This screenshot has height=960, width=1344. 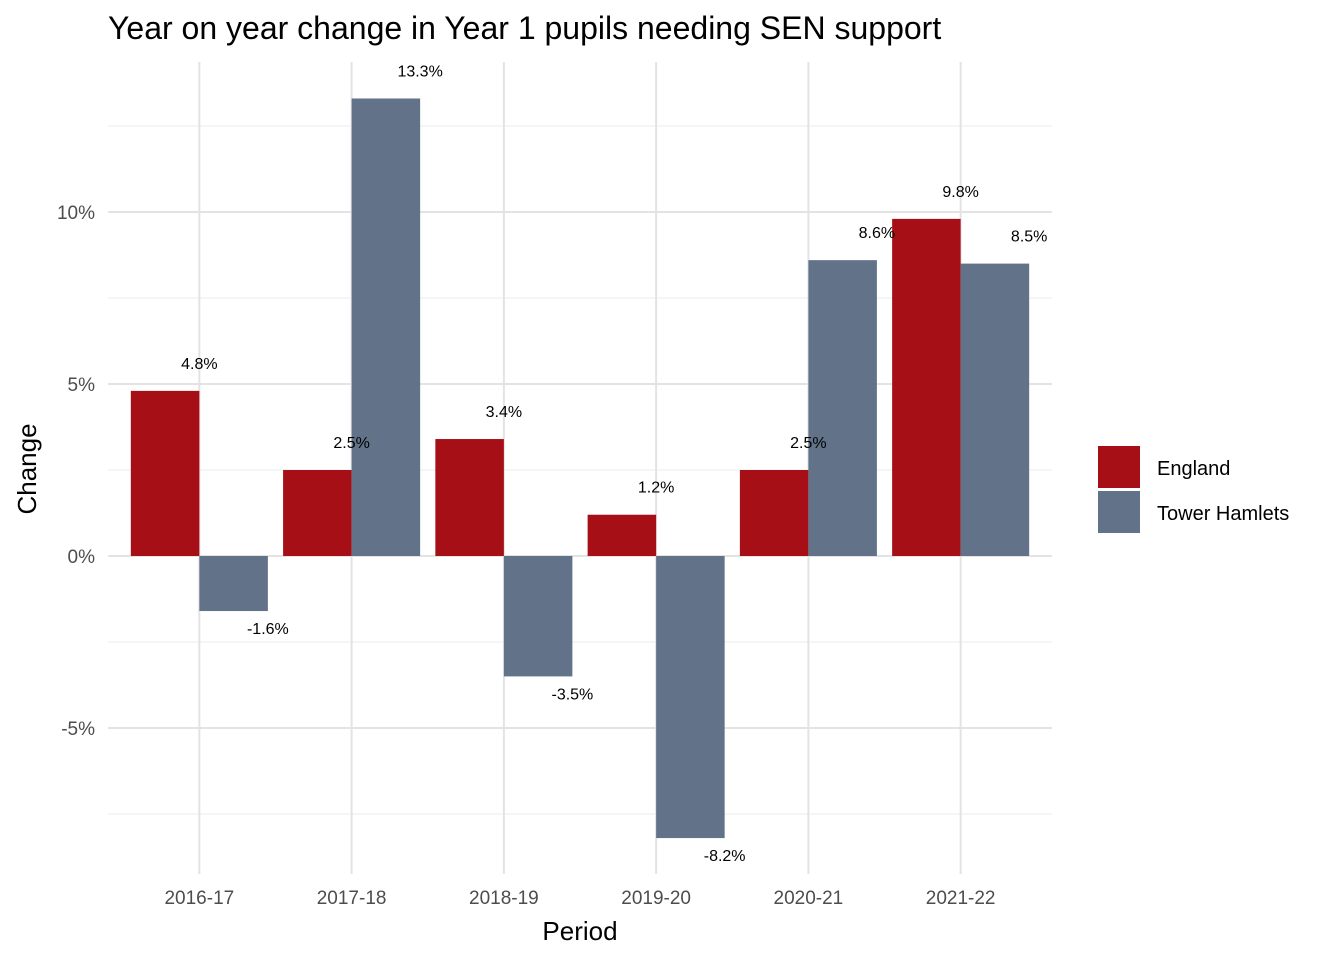 I want to click on x-tick-label: 2021-22, so click(x=961, y=898).